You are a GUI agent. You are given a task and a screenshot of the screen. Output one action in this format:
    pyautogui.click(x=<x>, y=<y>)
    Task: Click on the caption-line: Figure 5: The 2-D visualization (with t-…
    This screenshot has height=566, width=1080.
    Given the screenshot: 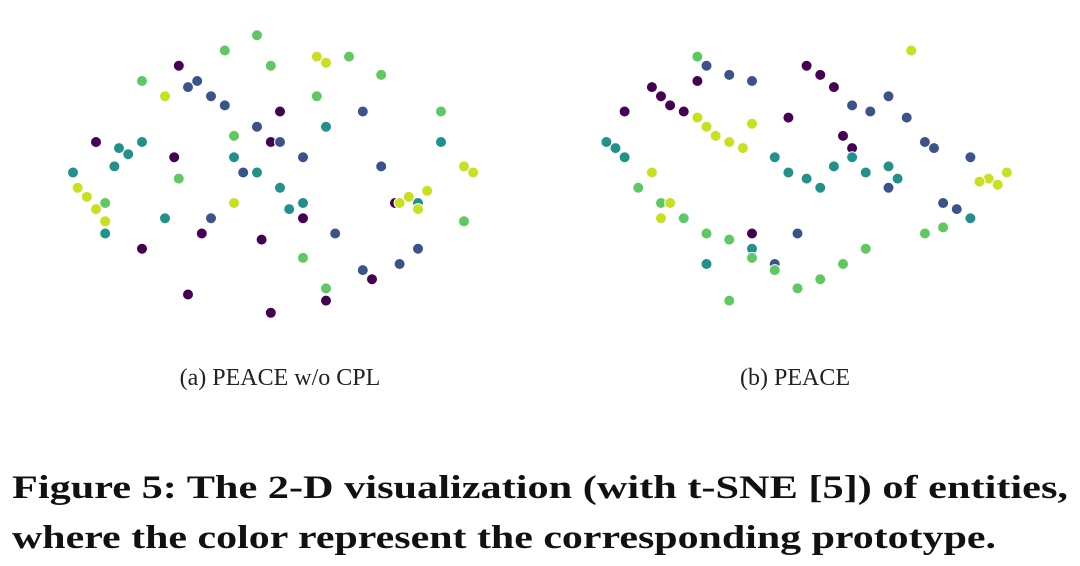 What is the action you would take?
    pyautogui.click(x=540, y=488)
    